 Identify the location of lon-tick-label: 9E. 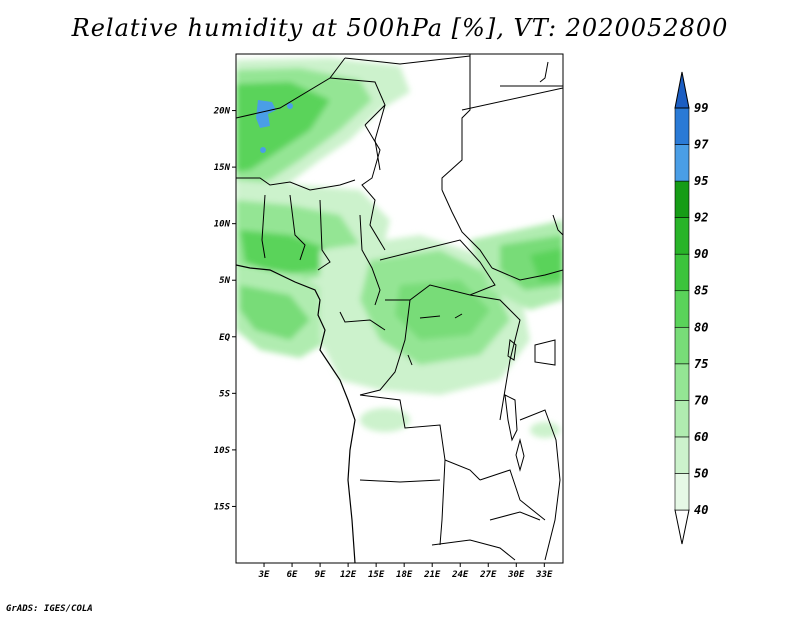
(320, 575).